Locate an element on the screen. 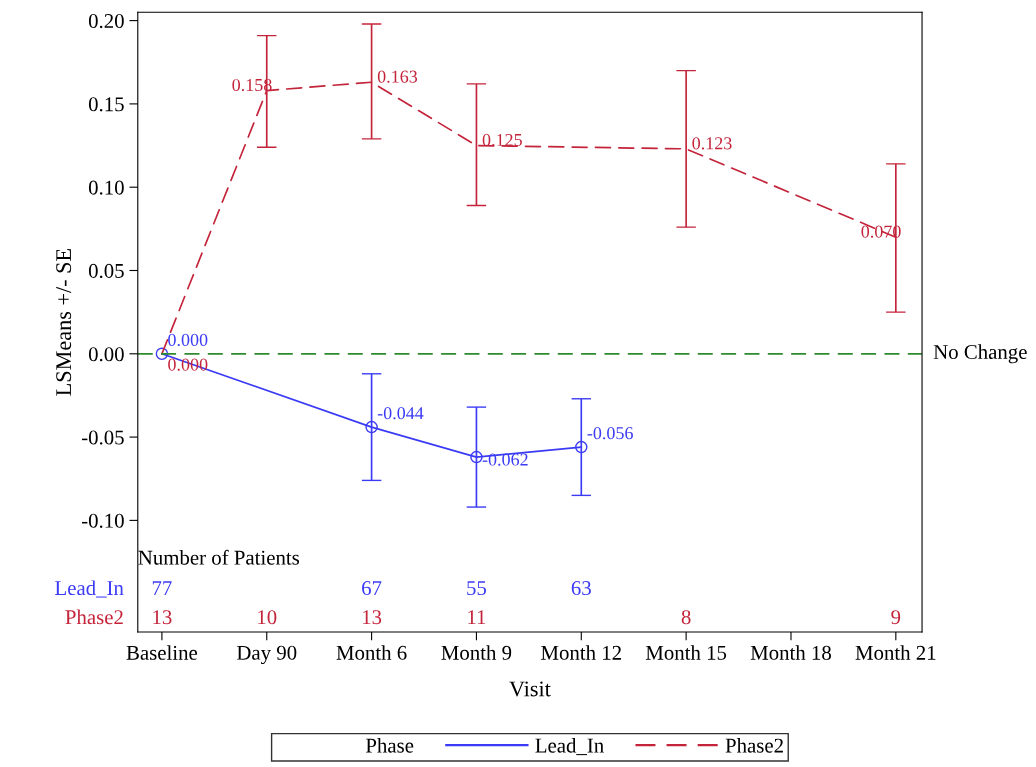  x-tick-label: Month 18 is located at coordinates (790, 652).